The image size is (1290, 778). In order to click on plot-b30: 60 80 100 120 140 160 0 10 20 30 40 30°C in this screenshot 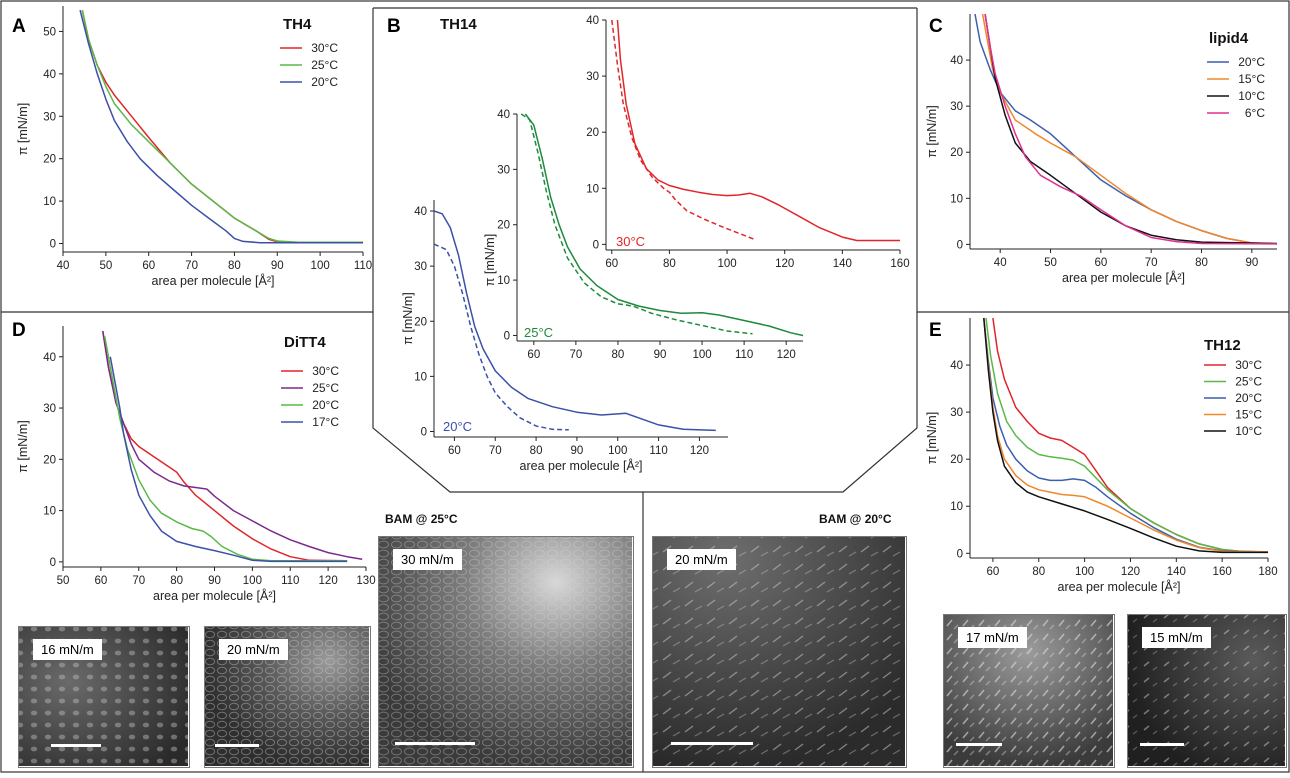, I will do `click(747, 142)`.